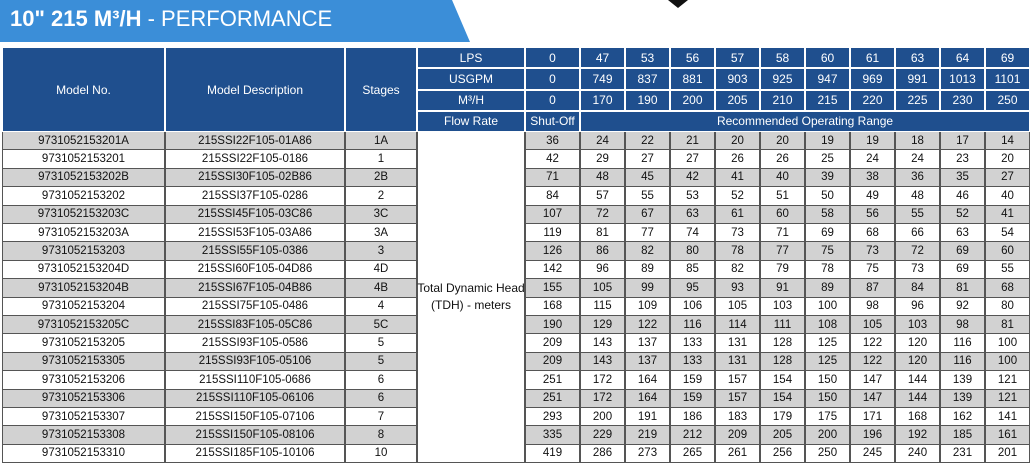  Describe the element at coordinates (647, 288) in the screenshot. I see `head-value: 99` at that location.